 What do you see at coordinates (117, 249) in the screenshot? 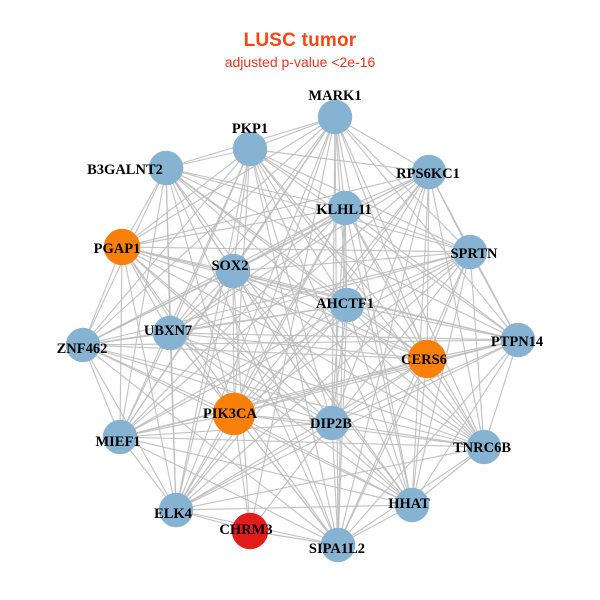
I see `graph-node-label-pgap1: PGAP1` at bounding box center [117, 249].